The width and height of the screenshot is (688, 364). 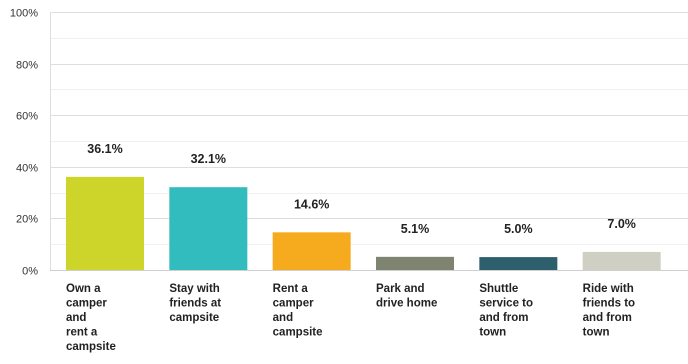 What do you see at coordinates (27, 220) in the screenshot?
I see `y-tick-label: 20%` at bounding box center [27, 220].